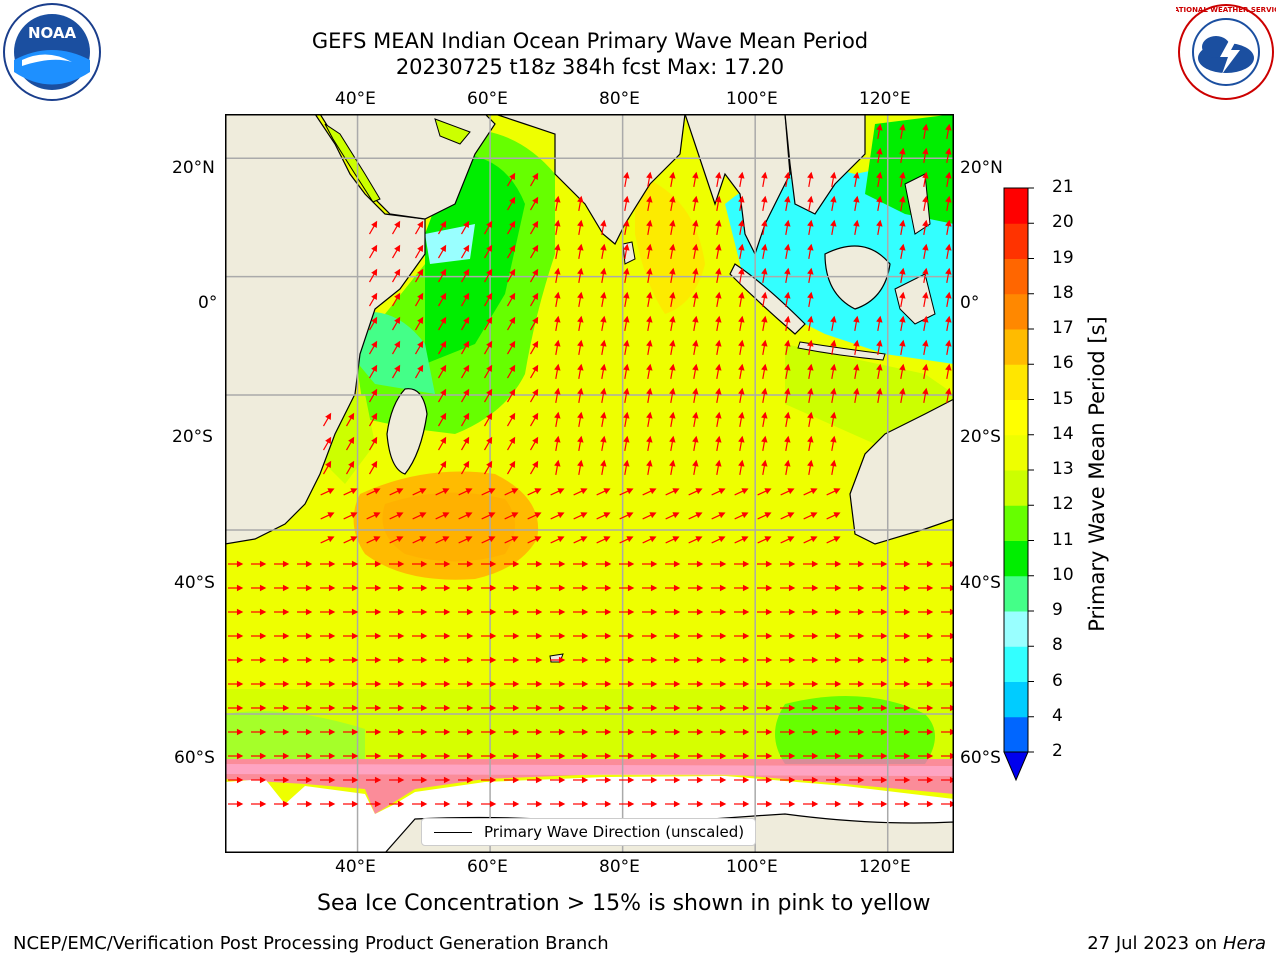  What do you see at coordinates (1078, 479) in the screenshot?
I see `colorbar-ticks: 2 4 6 8 9 10 11 12 13 14 15 16 17 18 19 20 21` at bounding box center [1078, 479].